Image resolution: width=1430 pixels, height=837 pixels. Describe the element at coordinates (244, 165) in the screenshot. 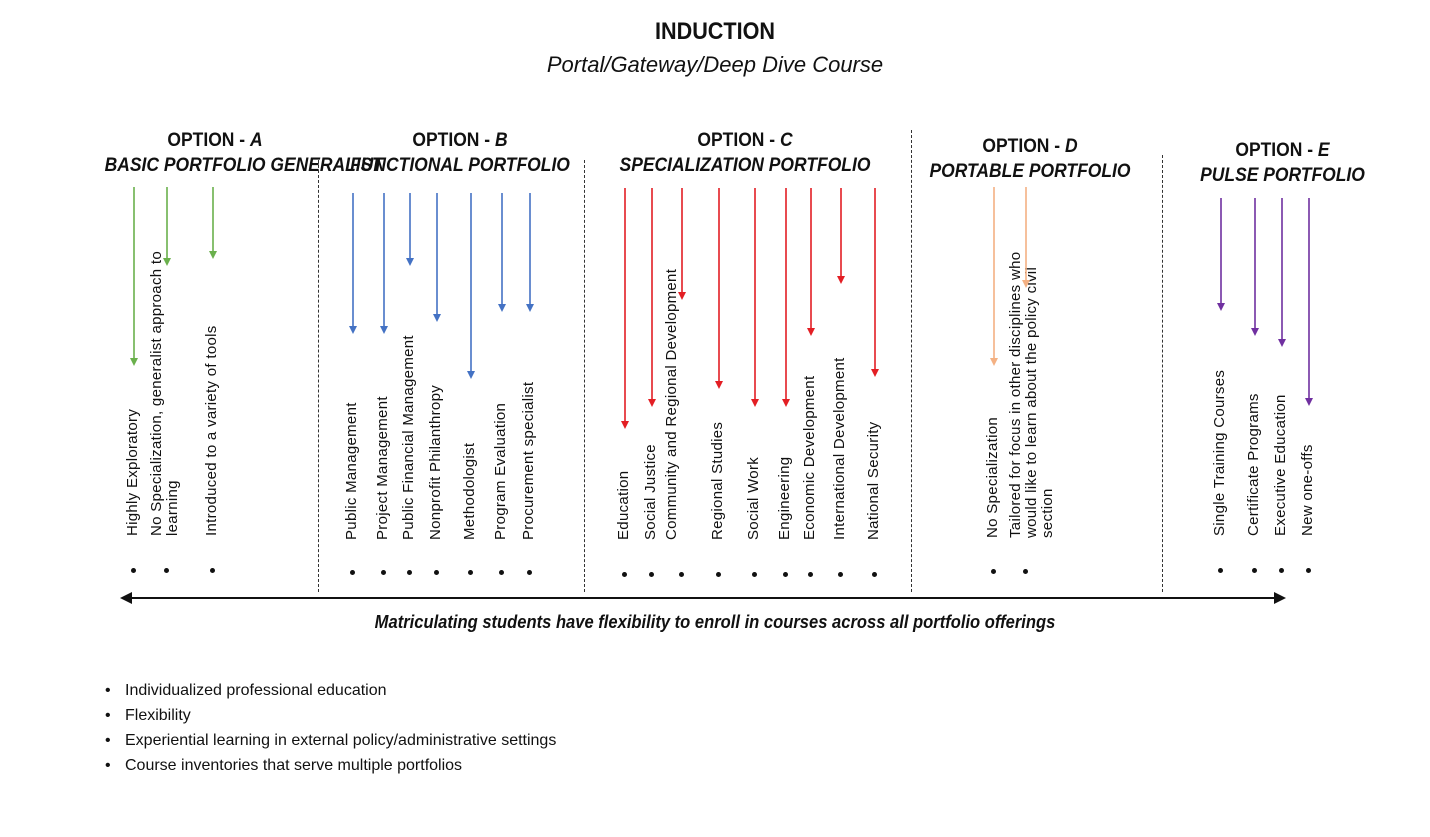

I see `option-a-title: BASIC PORTFOLIO GENERALIST` at that location.